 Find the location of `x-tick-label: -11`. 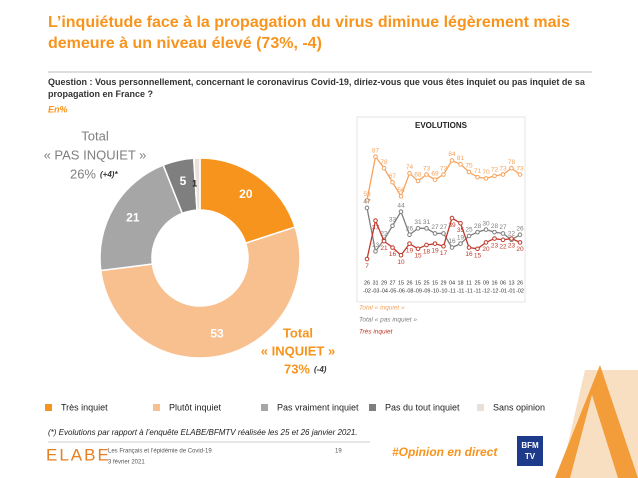

x-tick-label: -11 is located at coordinates (478, 291).